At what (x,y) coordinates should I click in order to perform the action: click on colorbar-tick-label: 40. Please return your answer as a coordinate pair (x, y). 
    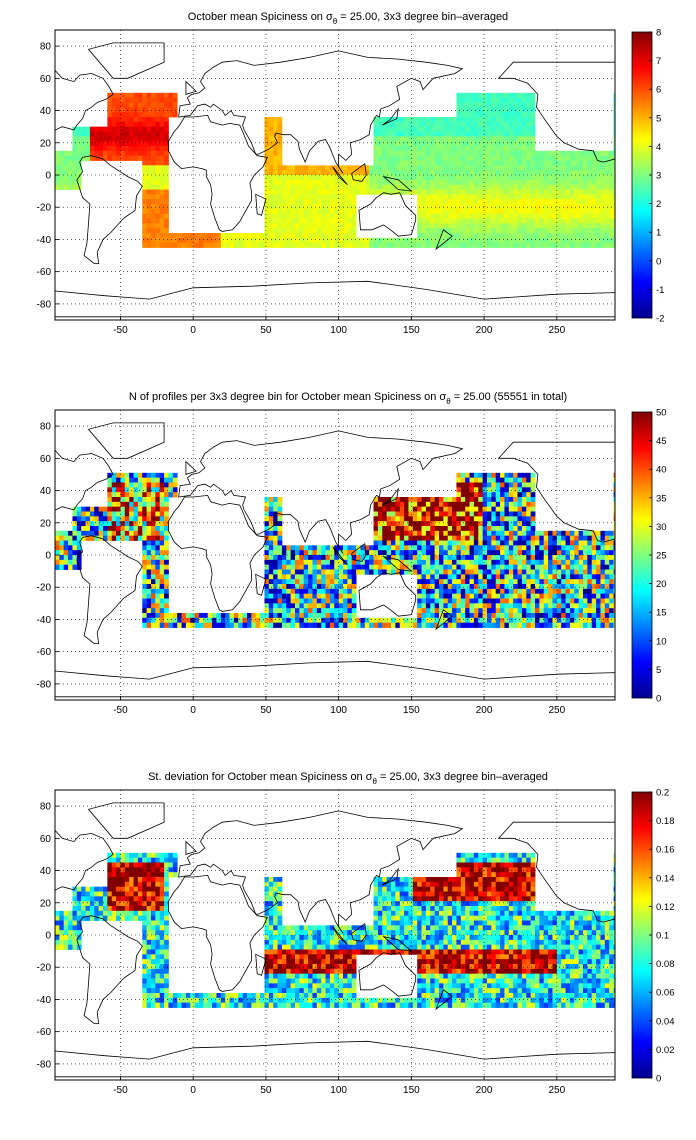
    Looking at the image, I should click on (661, 470).